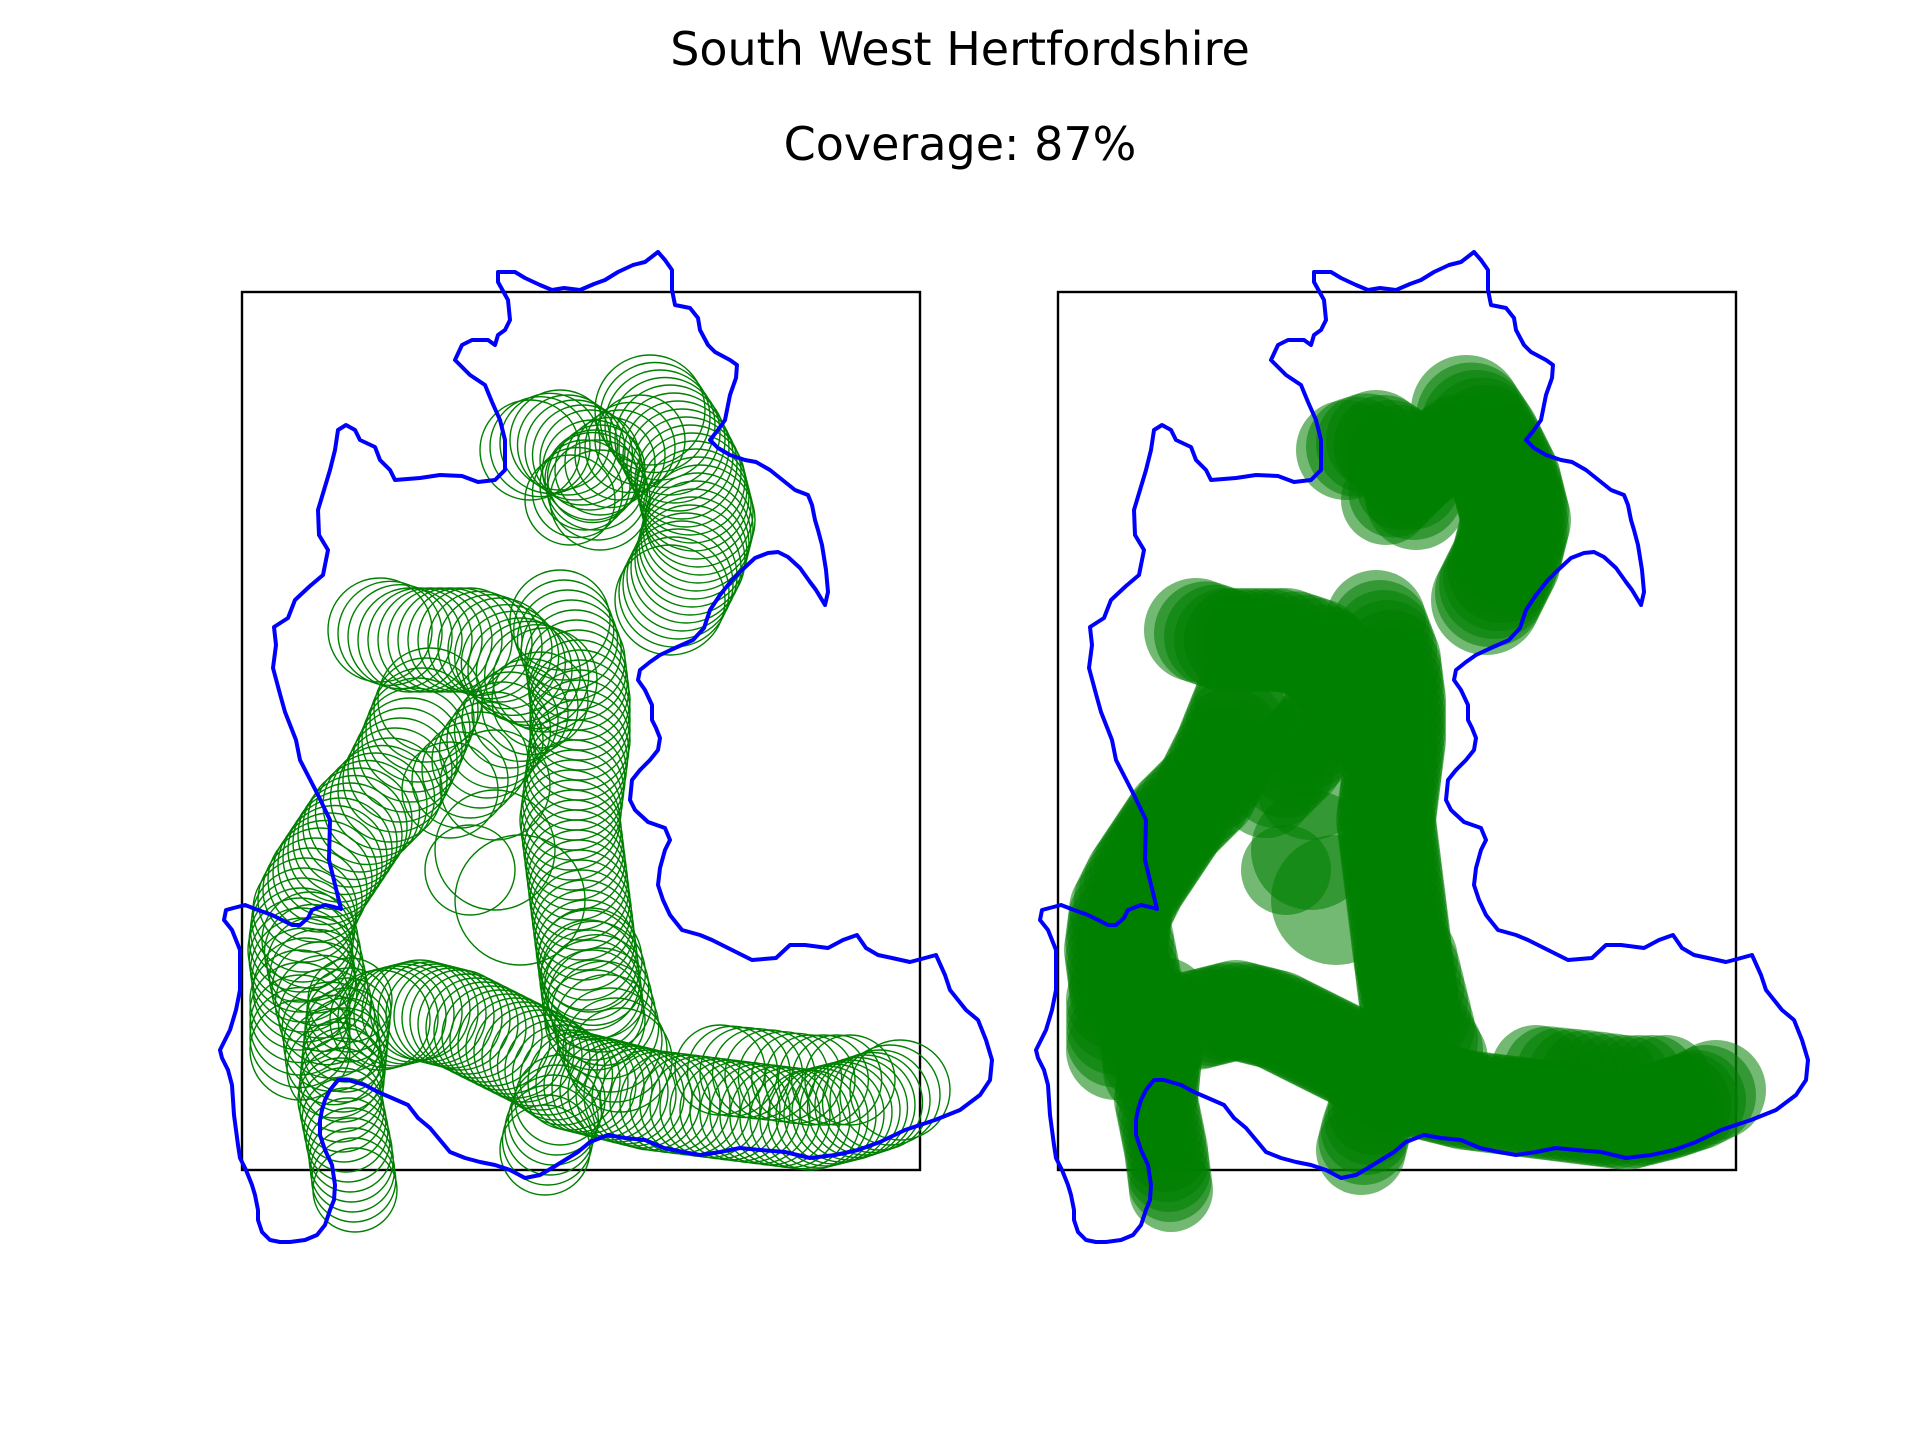 The width and height of the screenshot is (1920, 1440). What do you see at coordinates (960, 49) in the screenshot?
I see `map-title: South West Hertfordshire` at bounding box center [960, 49].